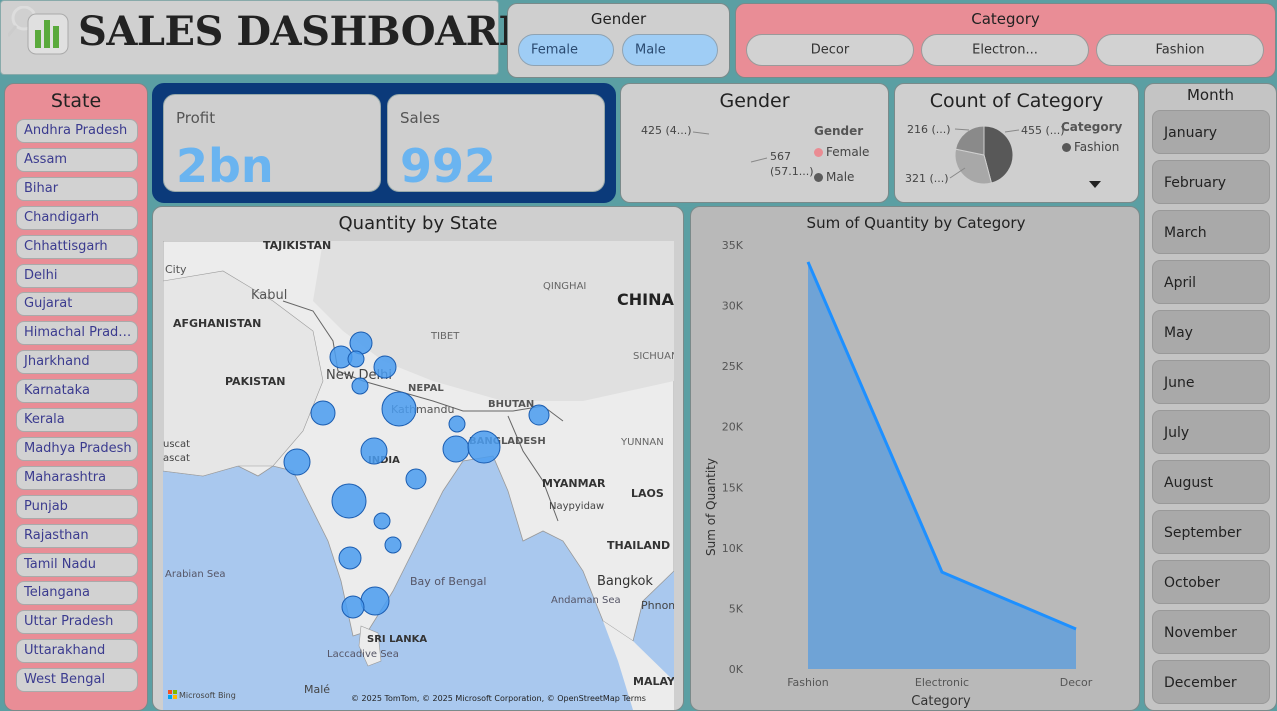 The height and width of the screenshot is (711, 1277). Describe the element at coordinates (736, 608) in the screenshot. I see `y-tick-label: 5K` at that location.